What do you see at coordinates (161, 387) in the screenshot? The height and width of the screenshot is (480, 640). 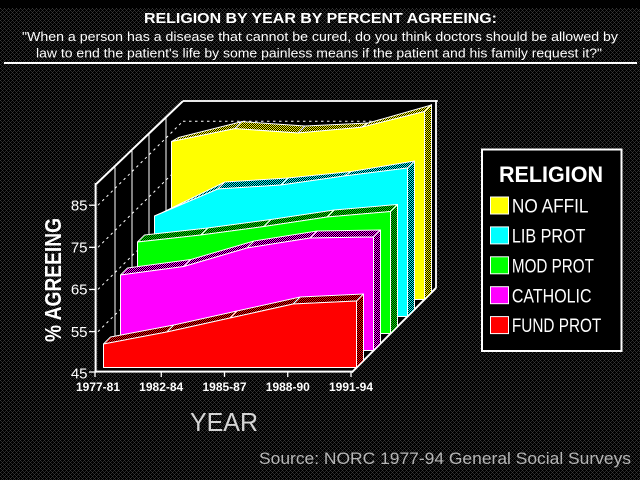 I see `svg-text: 1982-84` at bounding box center [161, 387].